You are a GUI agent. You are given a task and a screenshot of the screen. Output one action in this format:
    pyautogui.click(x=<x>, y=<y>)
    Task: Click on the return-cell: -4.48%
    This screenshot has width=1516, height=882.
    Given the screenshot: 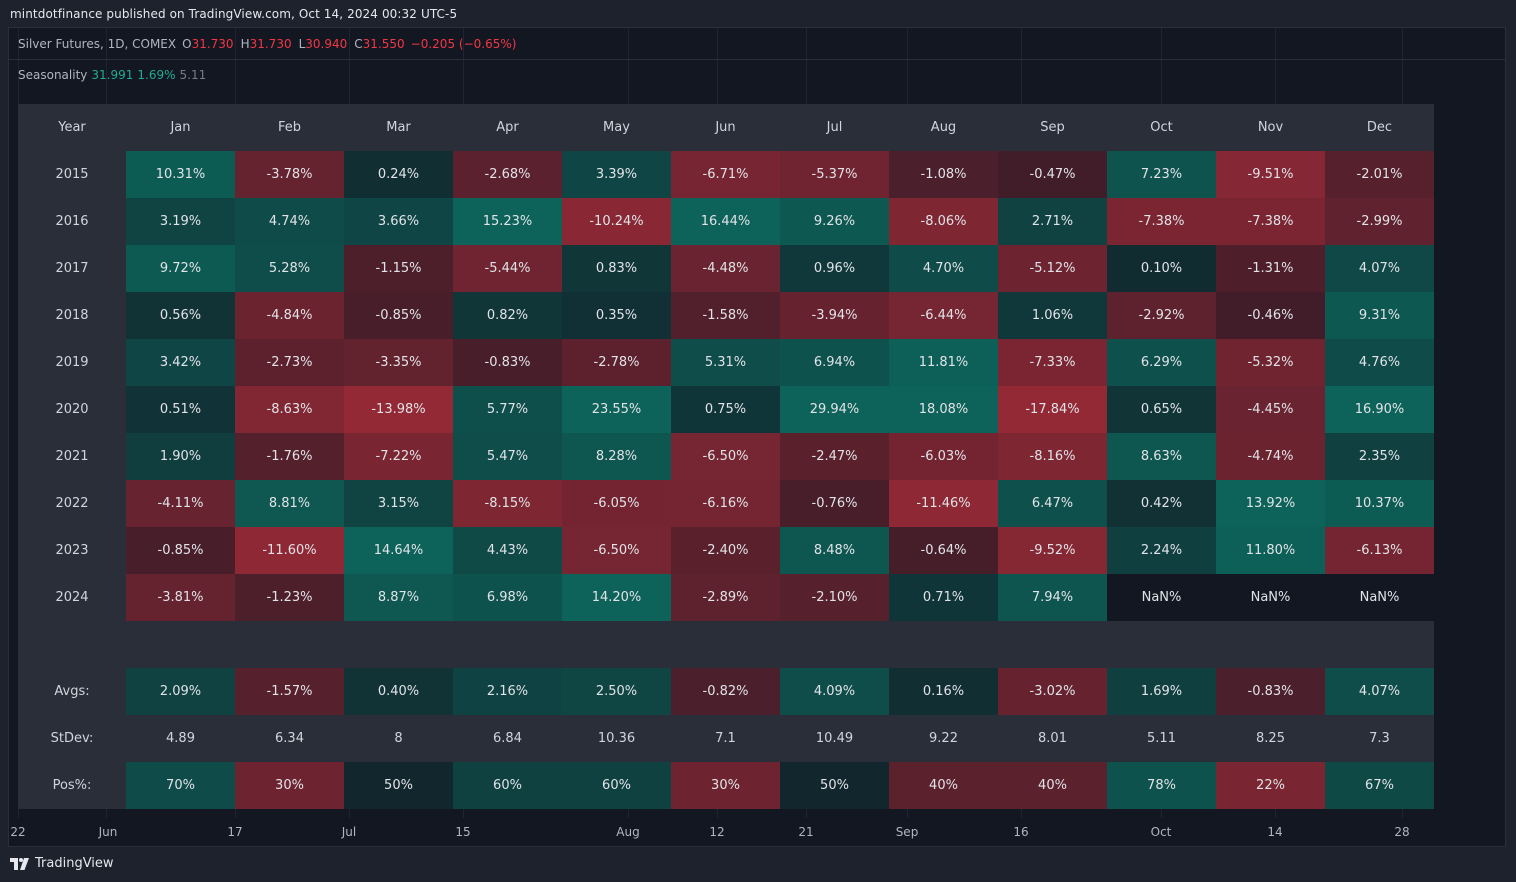 What is the action you would take?
    pyautogui.click(x=725, y=268)
    